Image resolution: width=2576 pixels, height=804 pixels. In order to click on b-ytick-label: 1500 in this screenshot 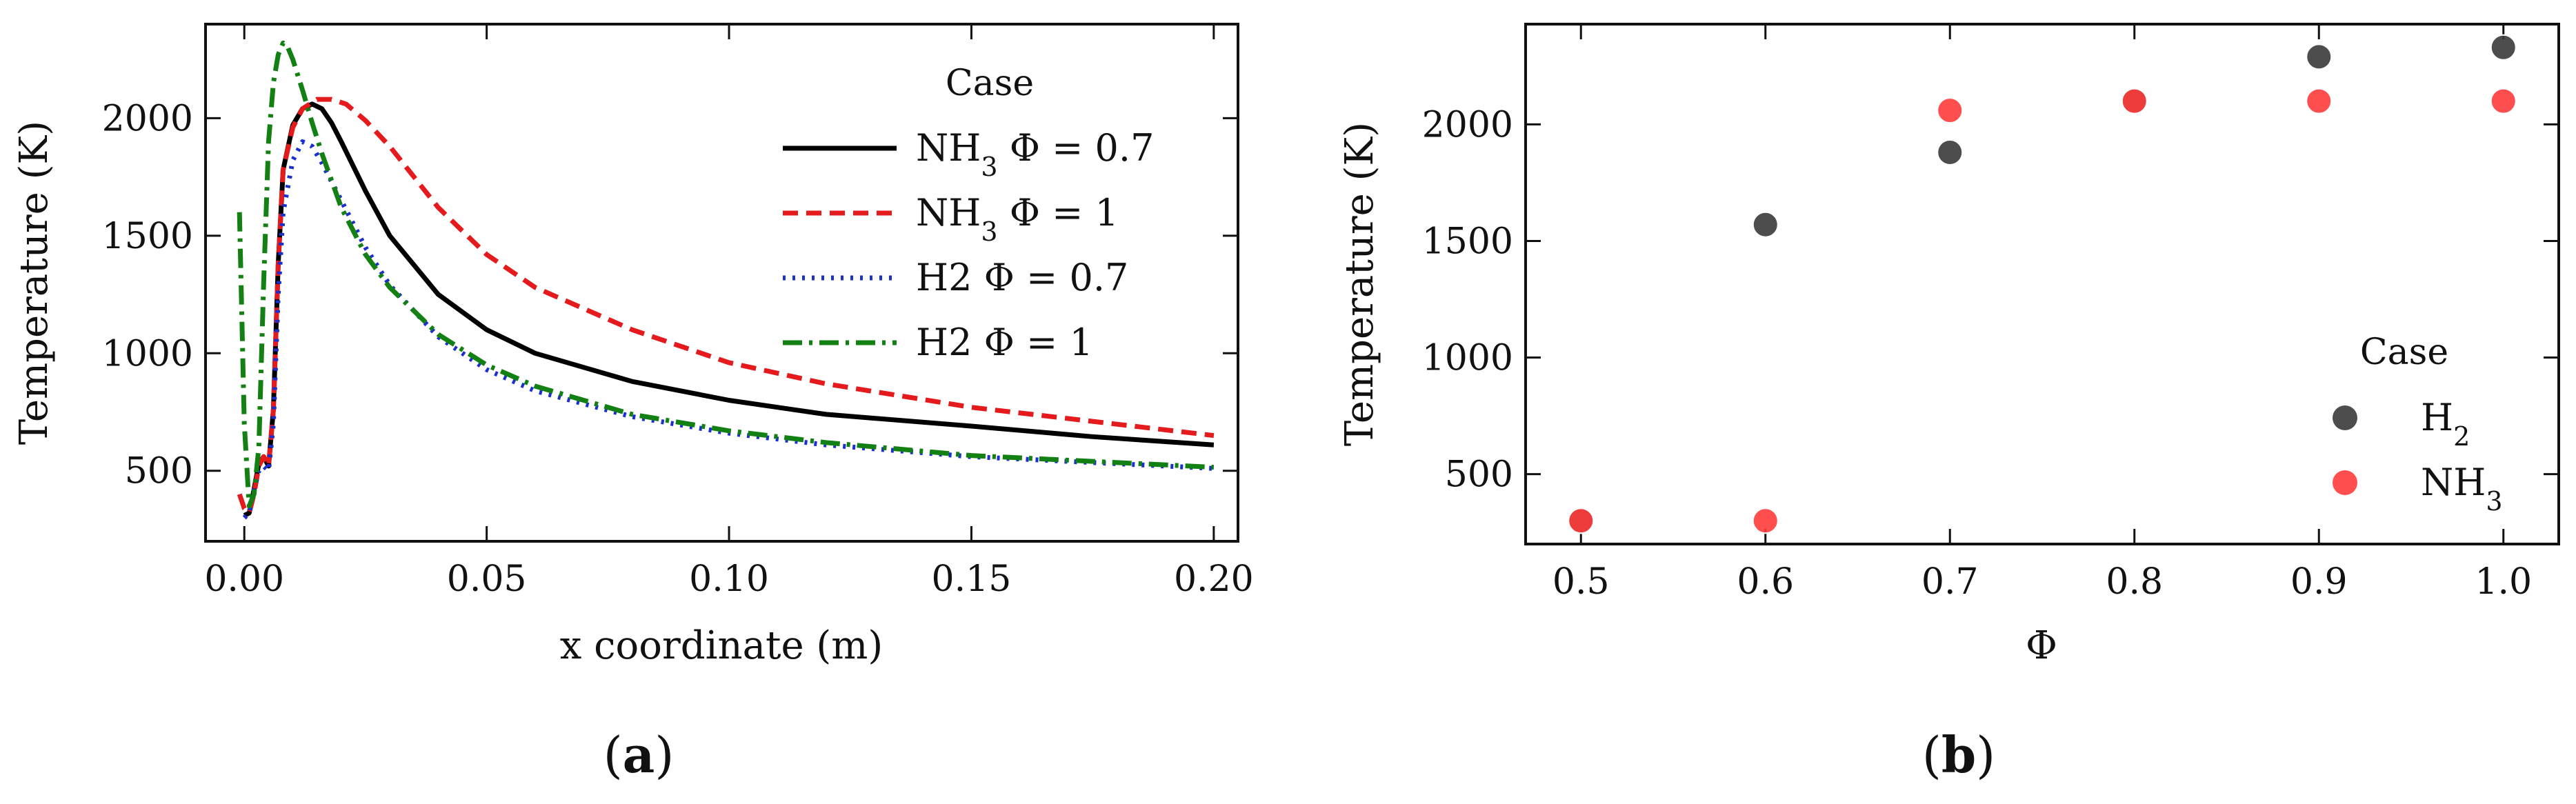, I will do `click(1467, 242)`.